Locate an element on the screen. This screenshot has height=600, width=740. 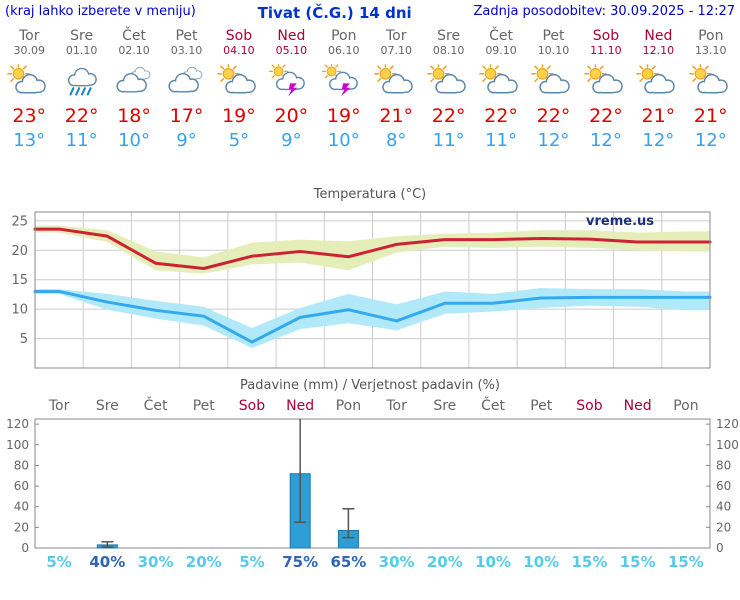
day-date: 05.10 is located at coordinates (291, 51).